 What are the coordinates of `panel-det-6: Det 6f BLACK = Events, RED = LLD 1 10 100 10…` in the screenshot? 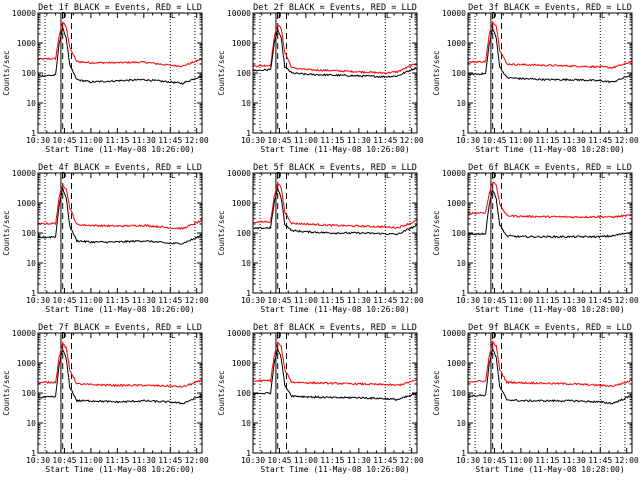 It's located at (535, 238).